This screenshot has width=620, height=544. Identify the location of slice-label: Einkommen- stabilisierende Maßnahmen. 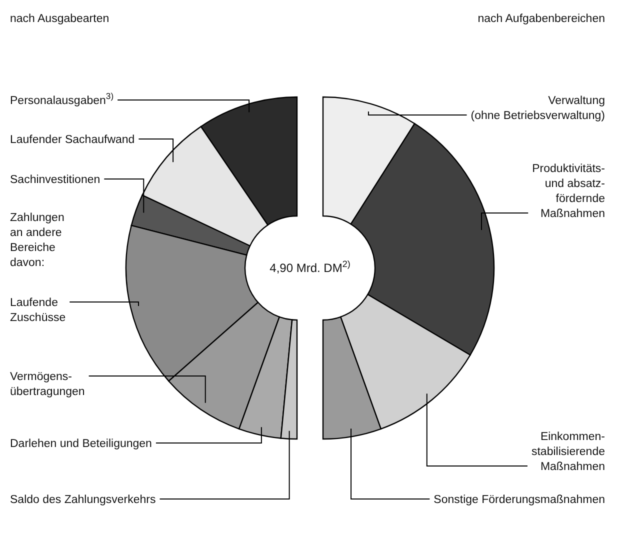
(568, 452).